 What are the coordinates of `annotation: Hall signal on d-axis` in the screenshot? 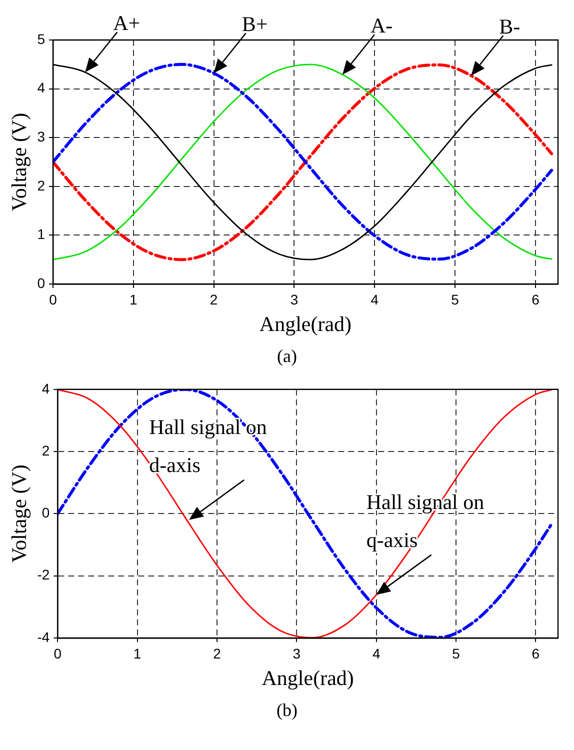 It's located at (208, 445).